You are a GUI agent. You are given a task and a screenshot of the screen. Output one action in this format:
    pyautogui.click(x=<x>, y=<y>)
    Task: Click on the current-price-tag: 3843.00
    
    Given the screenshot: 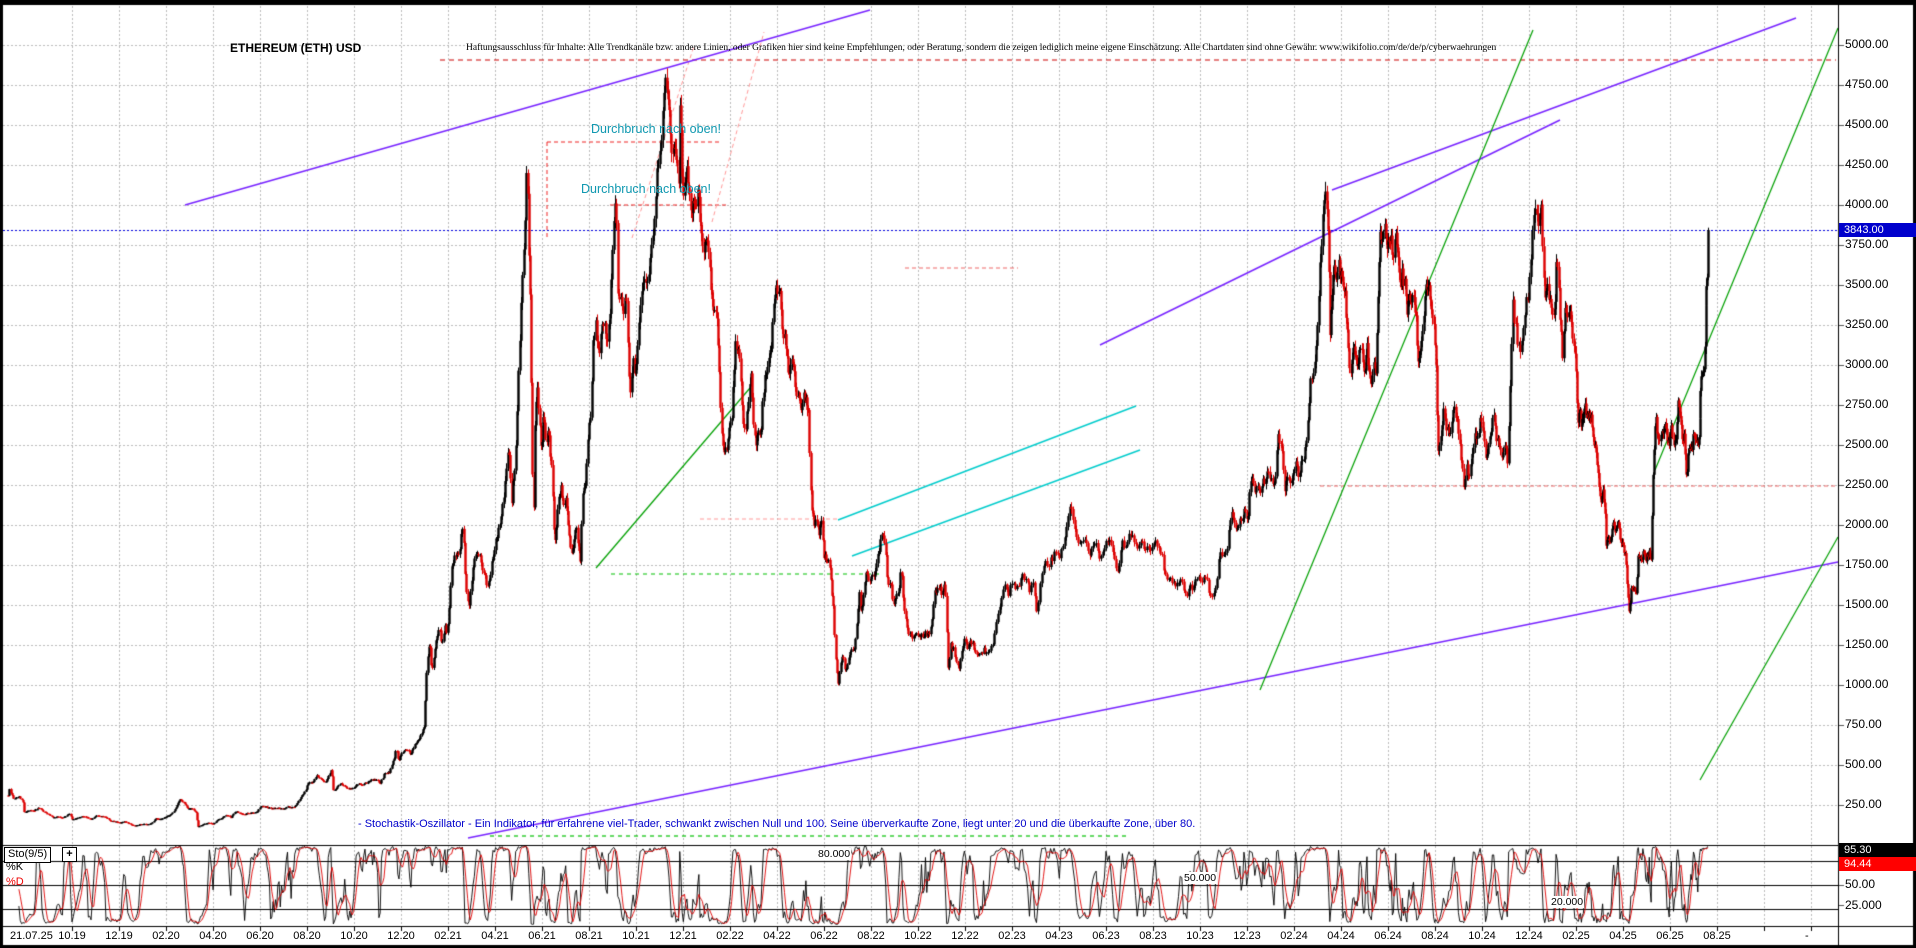 What is the action you would take?
    pyautogui.click(x=1877, y=230)
    